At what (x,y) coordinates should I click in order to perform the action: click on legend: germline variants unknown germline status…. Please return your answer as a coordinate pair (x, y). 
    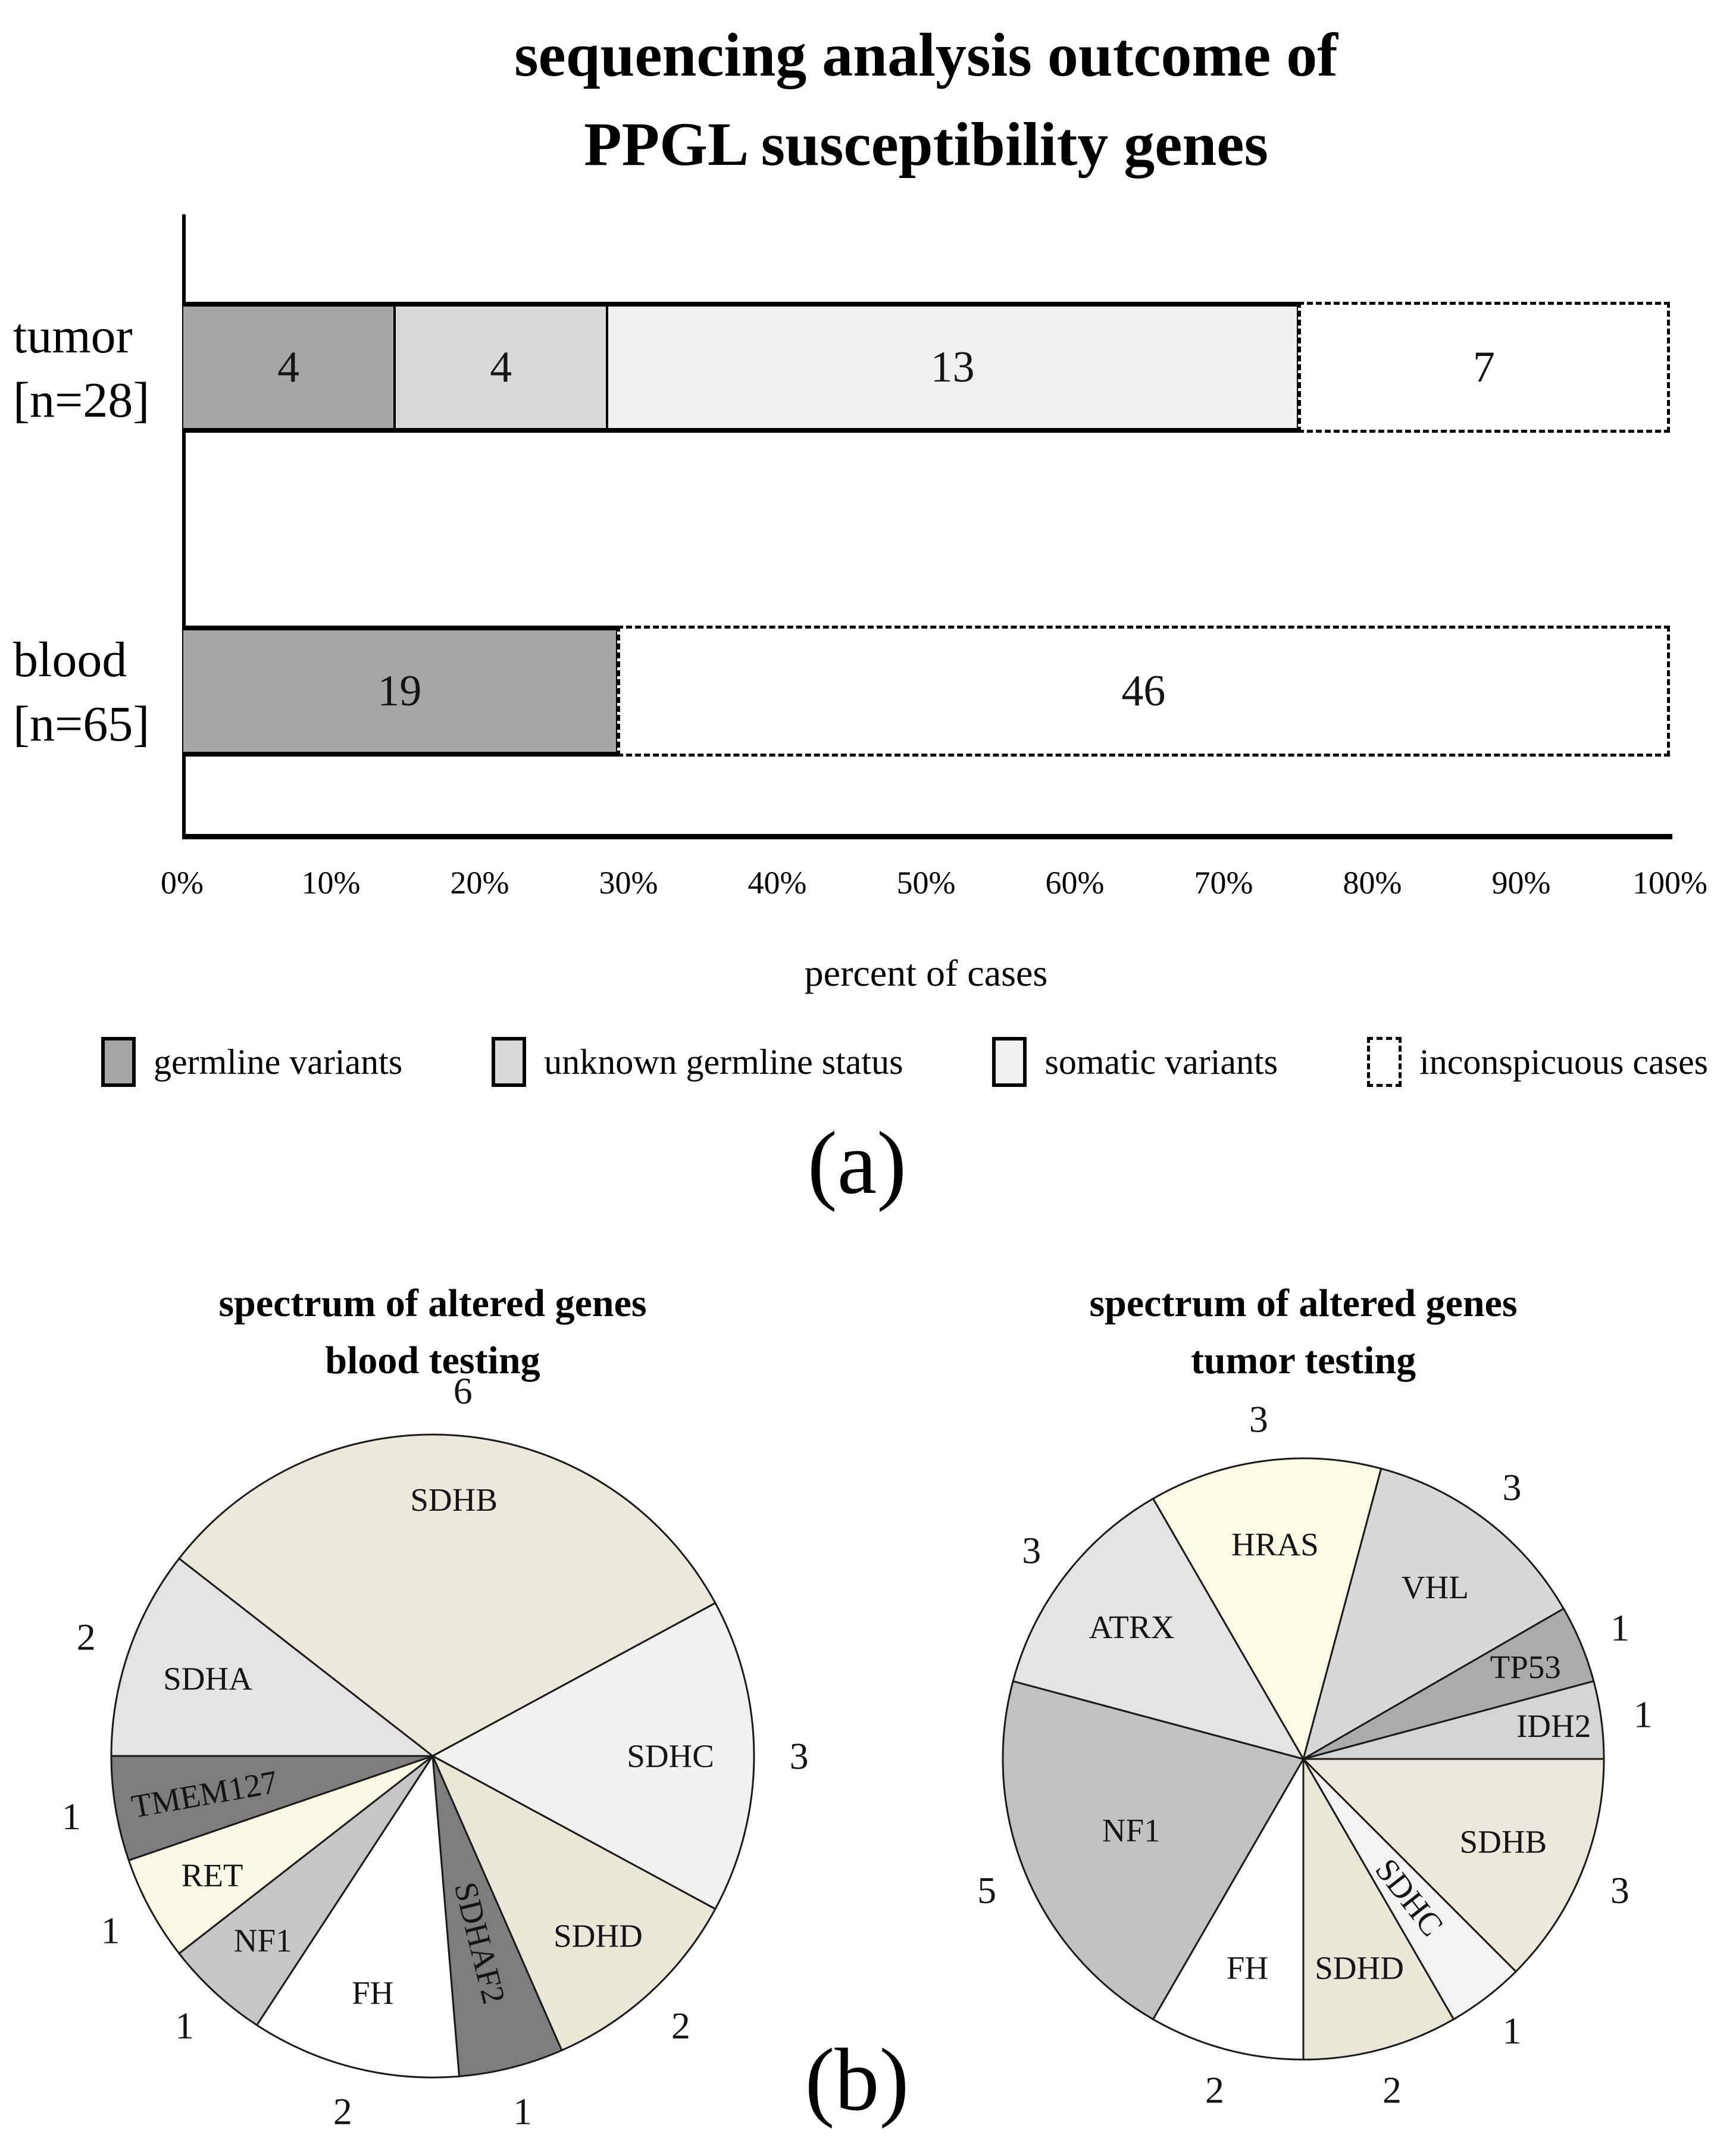
    Looking at the image, I should click on (904, 1062).